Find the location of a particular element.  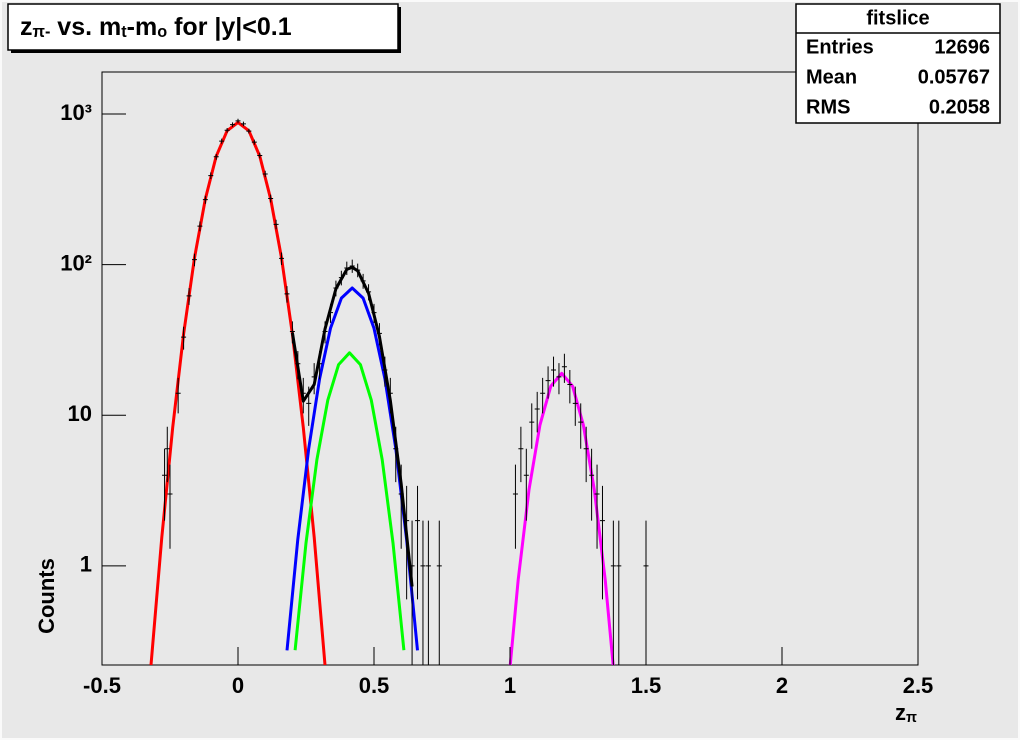

y-tick-label: 1 is located at coordinates (86, 564).